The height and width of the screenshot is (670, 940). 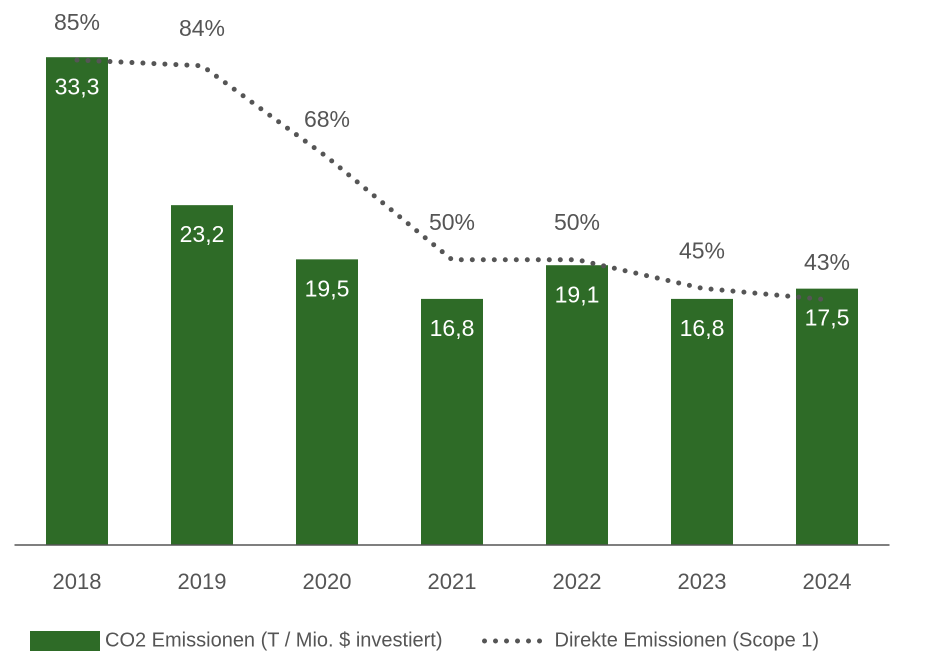 I want to click on x-tick-label: 2024, so click(x=827, y=581).